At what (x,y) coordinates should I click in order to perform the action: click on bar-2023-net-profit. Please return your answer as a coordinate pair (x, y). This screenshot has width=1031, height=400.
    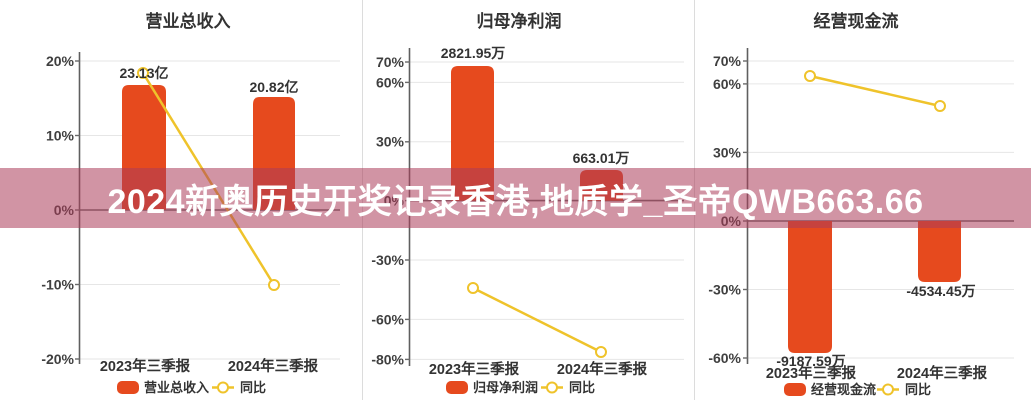
    Looking at the image, I should click on (472, 133).